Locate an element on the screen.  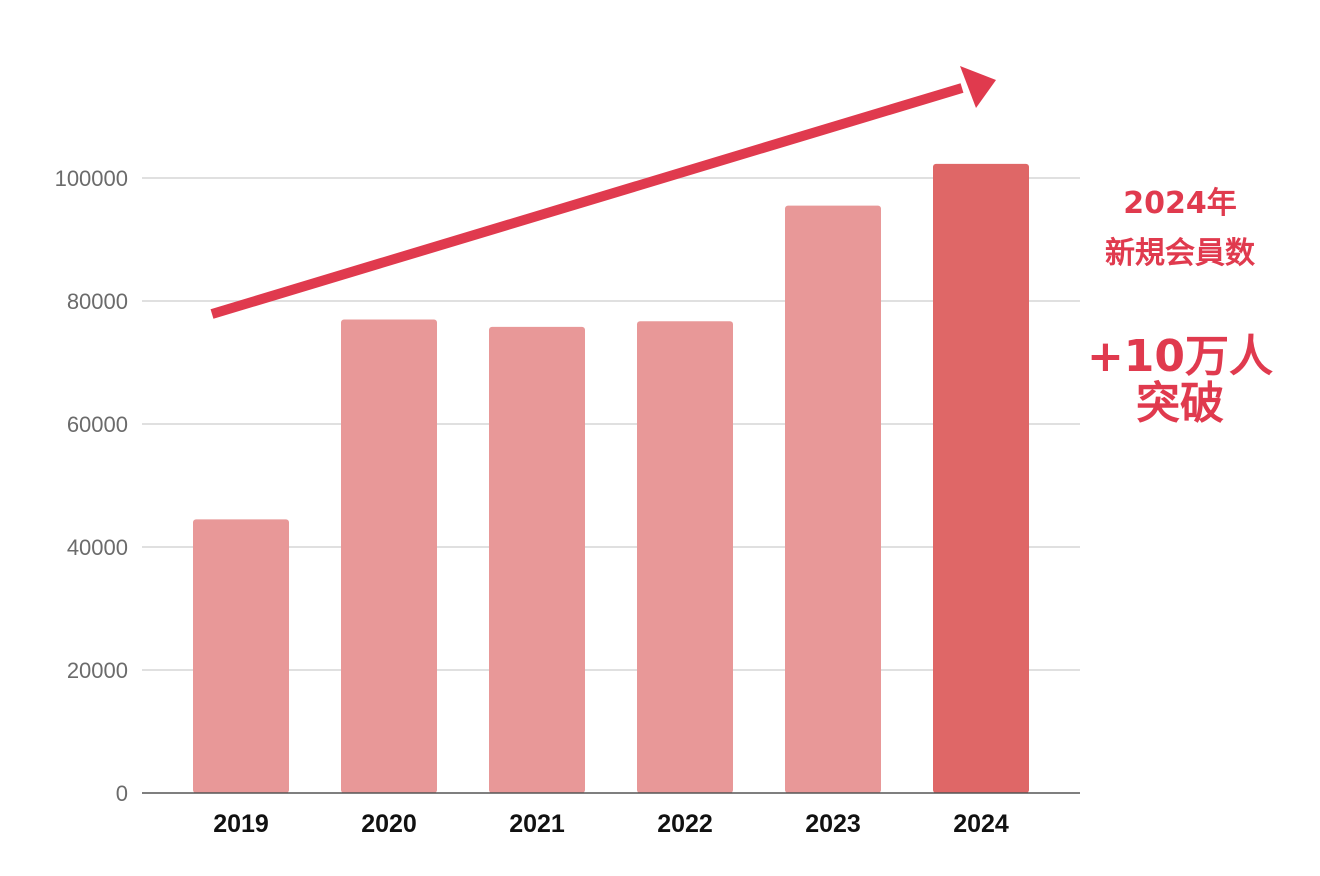
x-axis-category-labels: 2019 2020 2021 2022 2023 2024 is located at coordinates (611, 824).